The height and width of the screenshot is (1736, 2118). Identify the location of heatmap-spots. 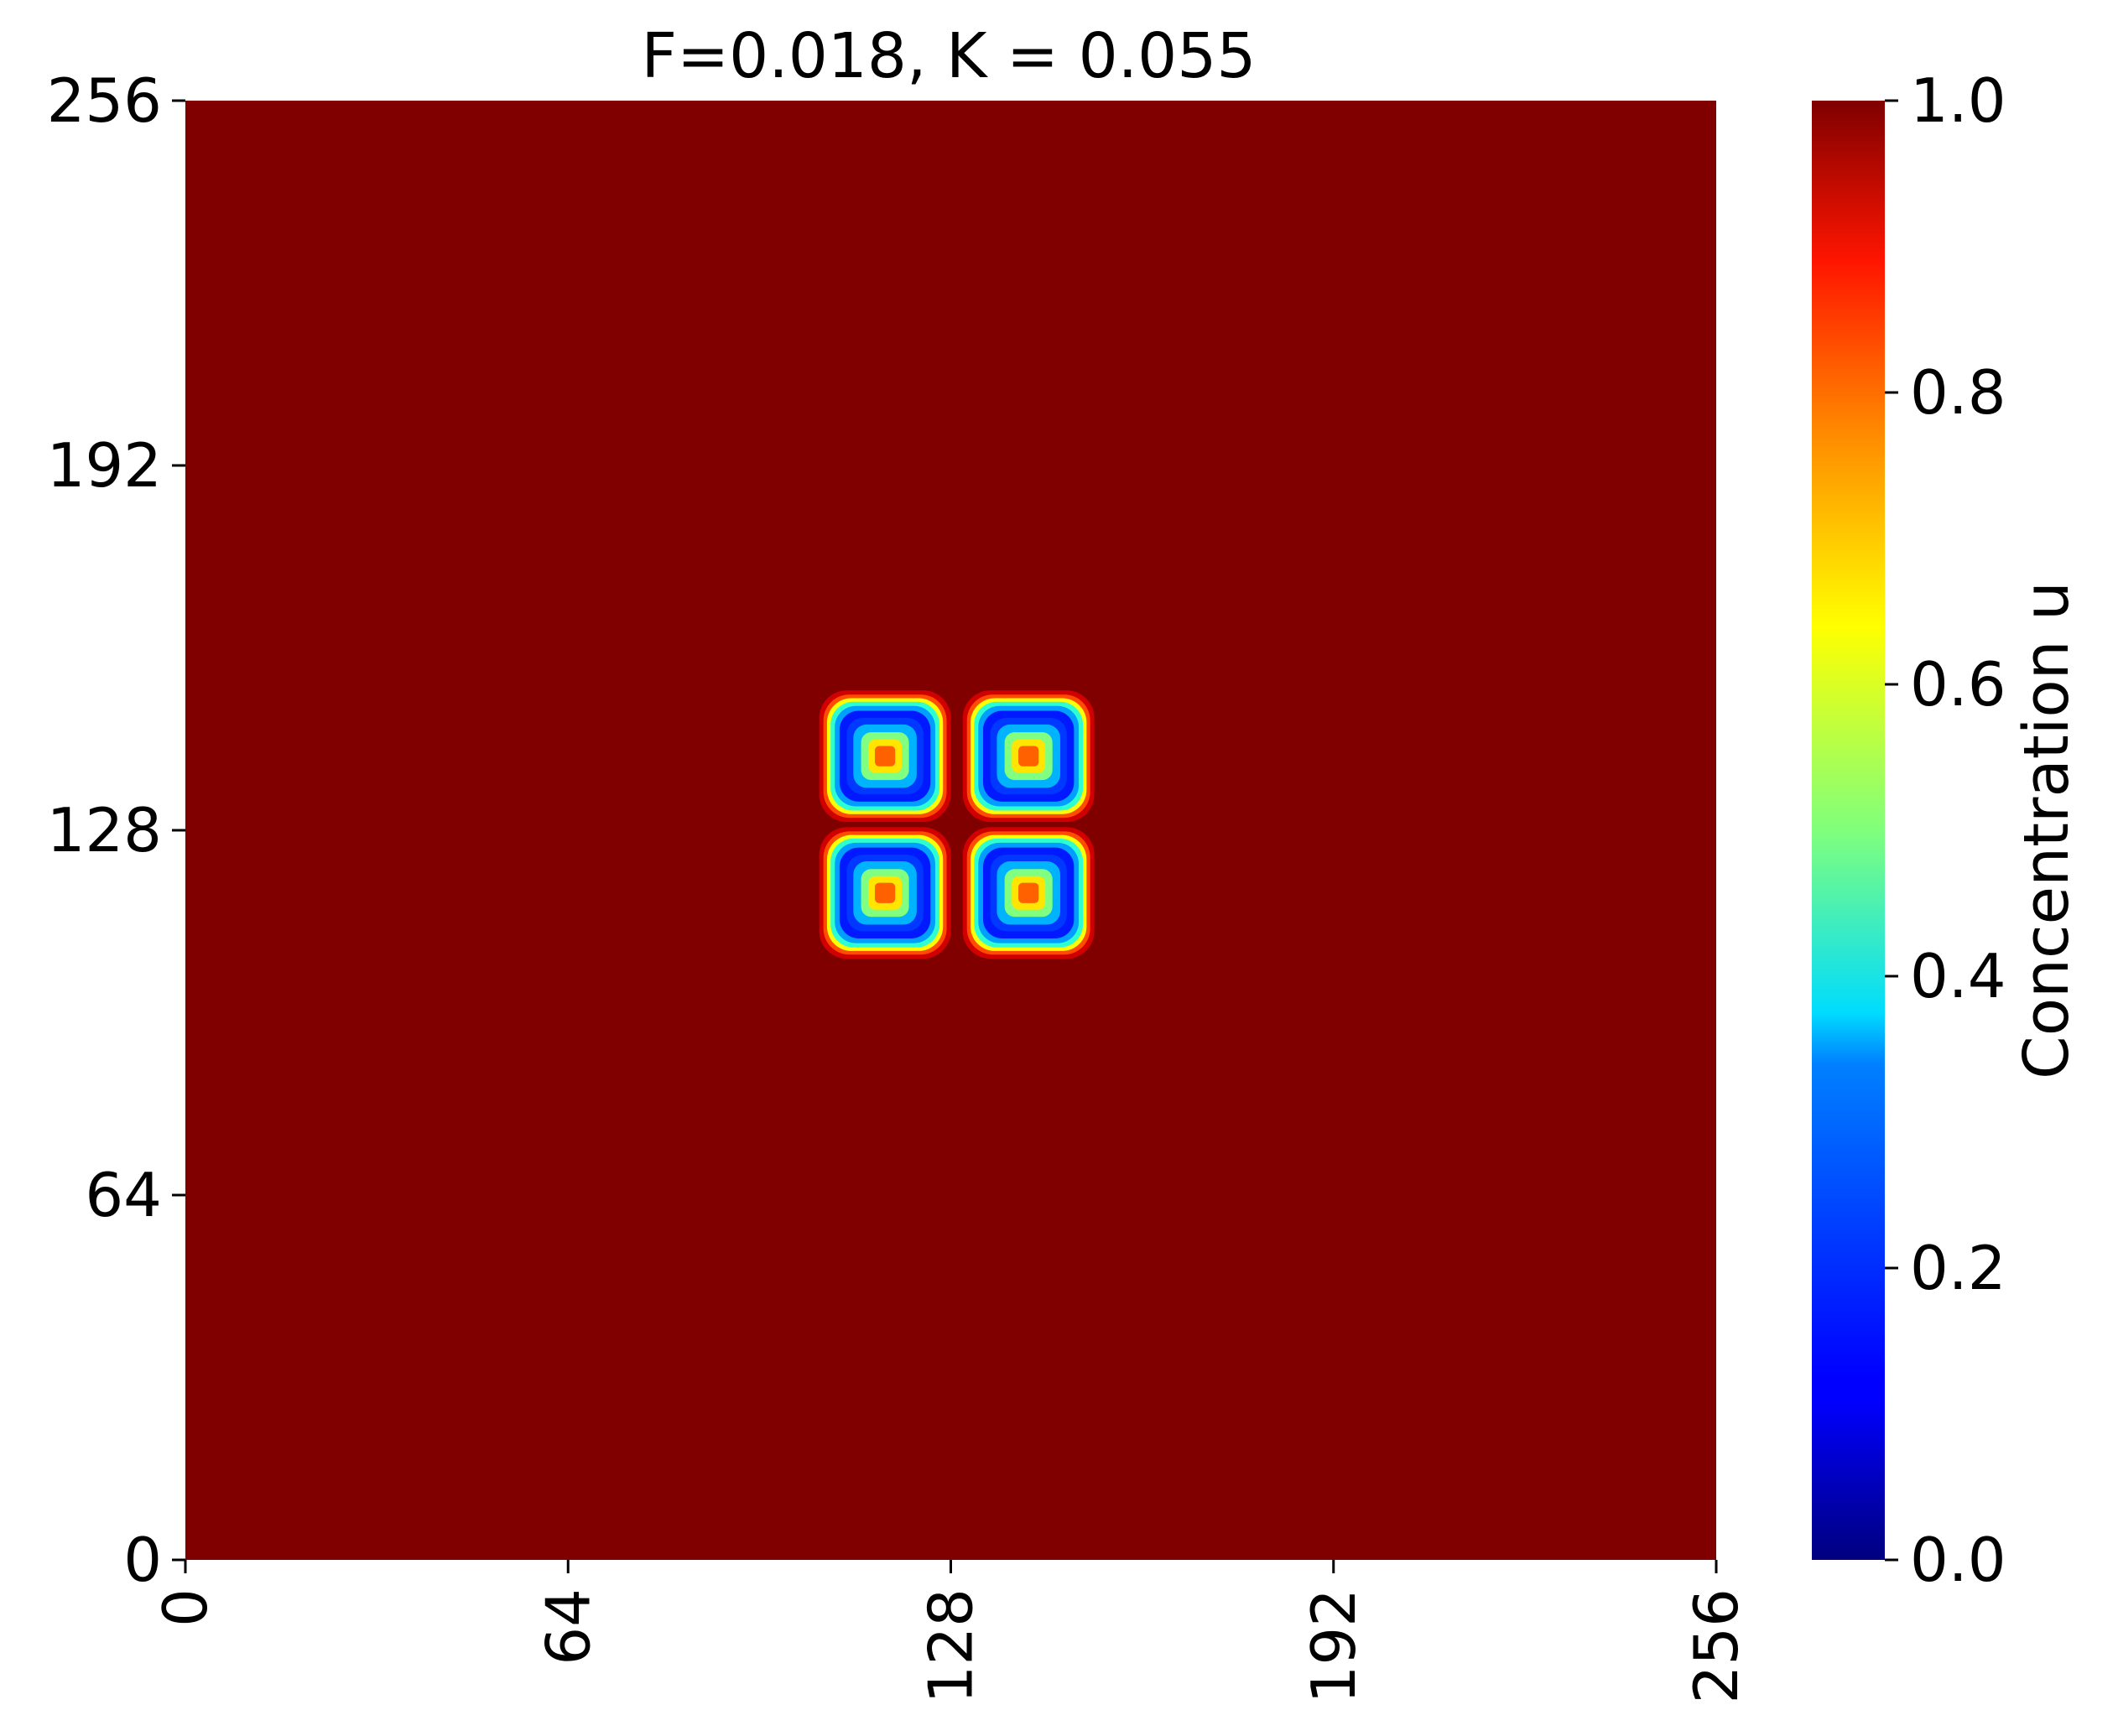
(957, 825).